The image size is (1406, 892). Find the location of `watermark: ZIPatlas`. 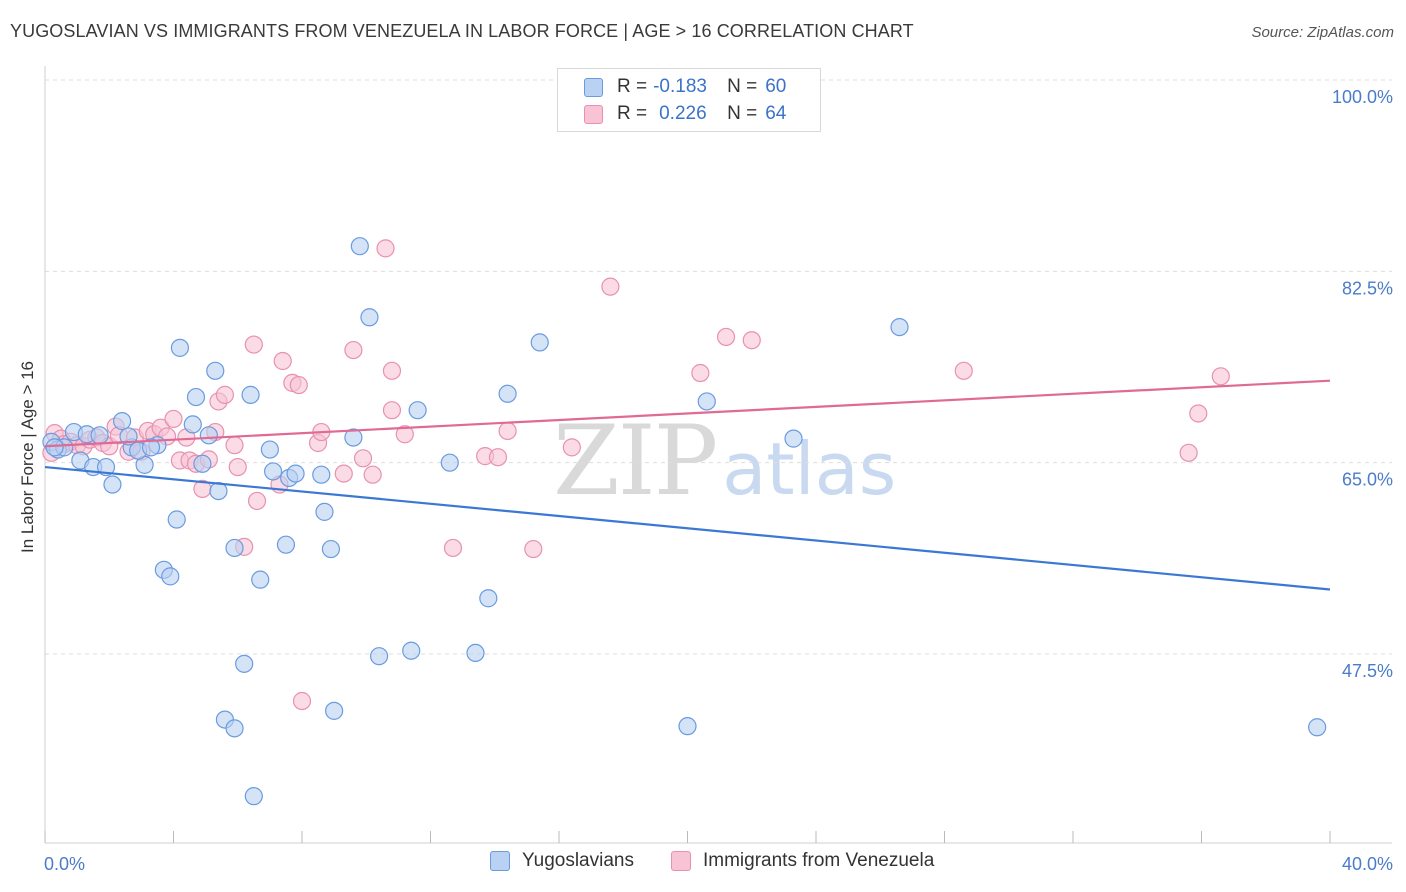

watermark: ZIPatlas is located at coordinates (724, 461).